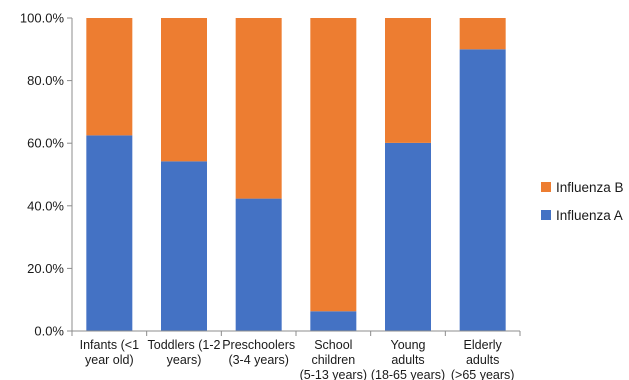 This screenshot has width=629, height=380. I want to click on y-tick-label: 80.0%, so click(45, 80).